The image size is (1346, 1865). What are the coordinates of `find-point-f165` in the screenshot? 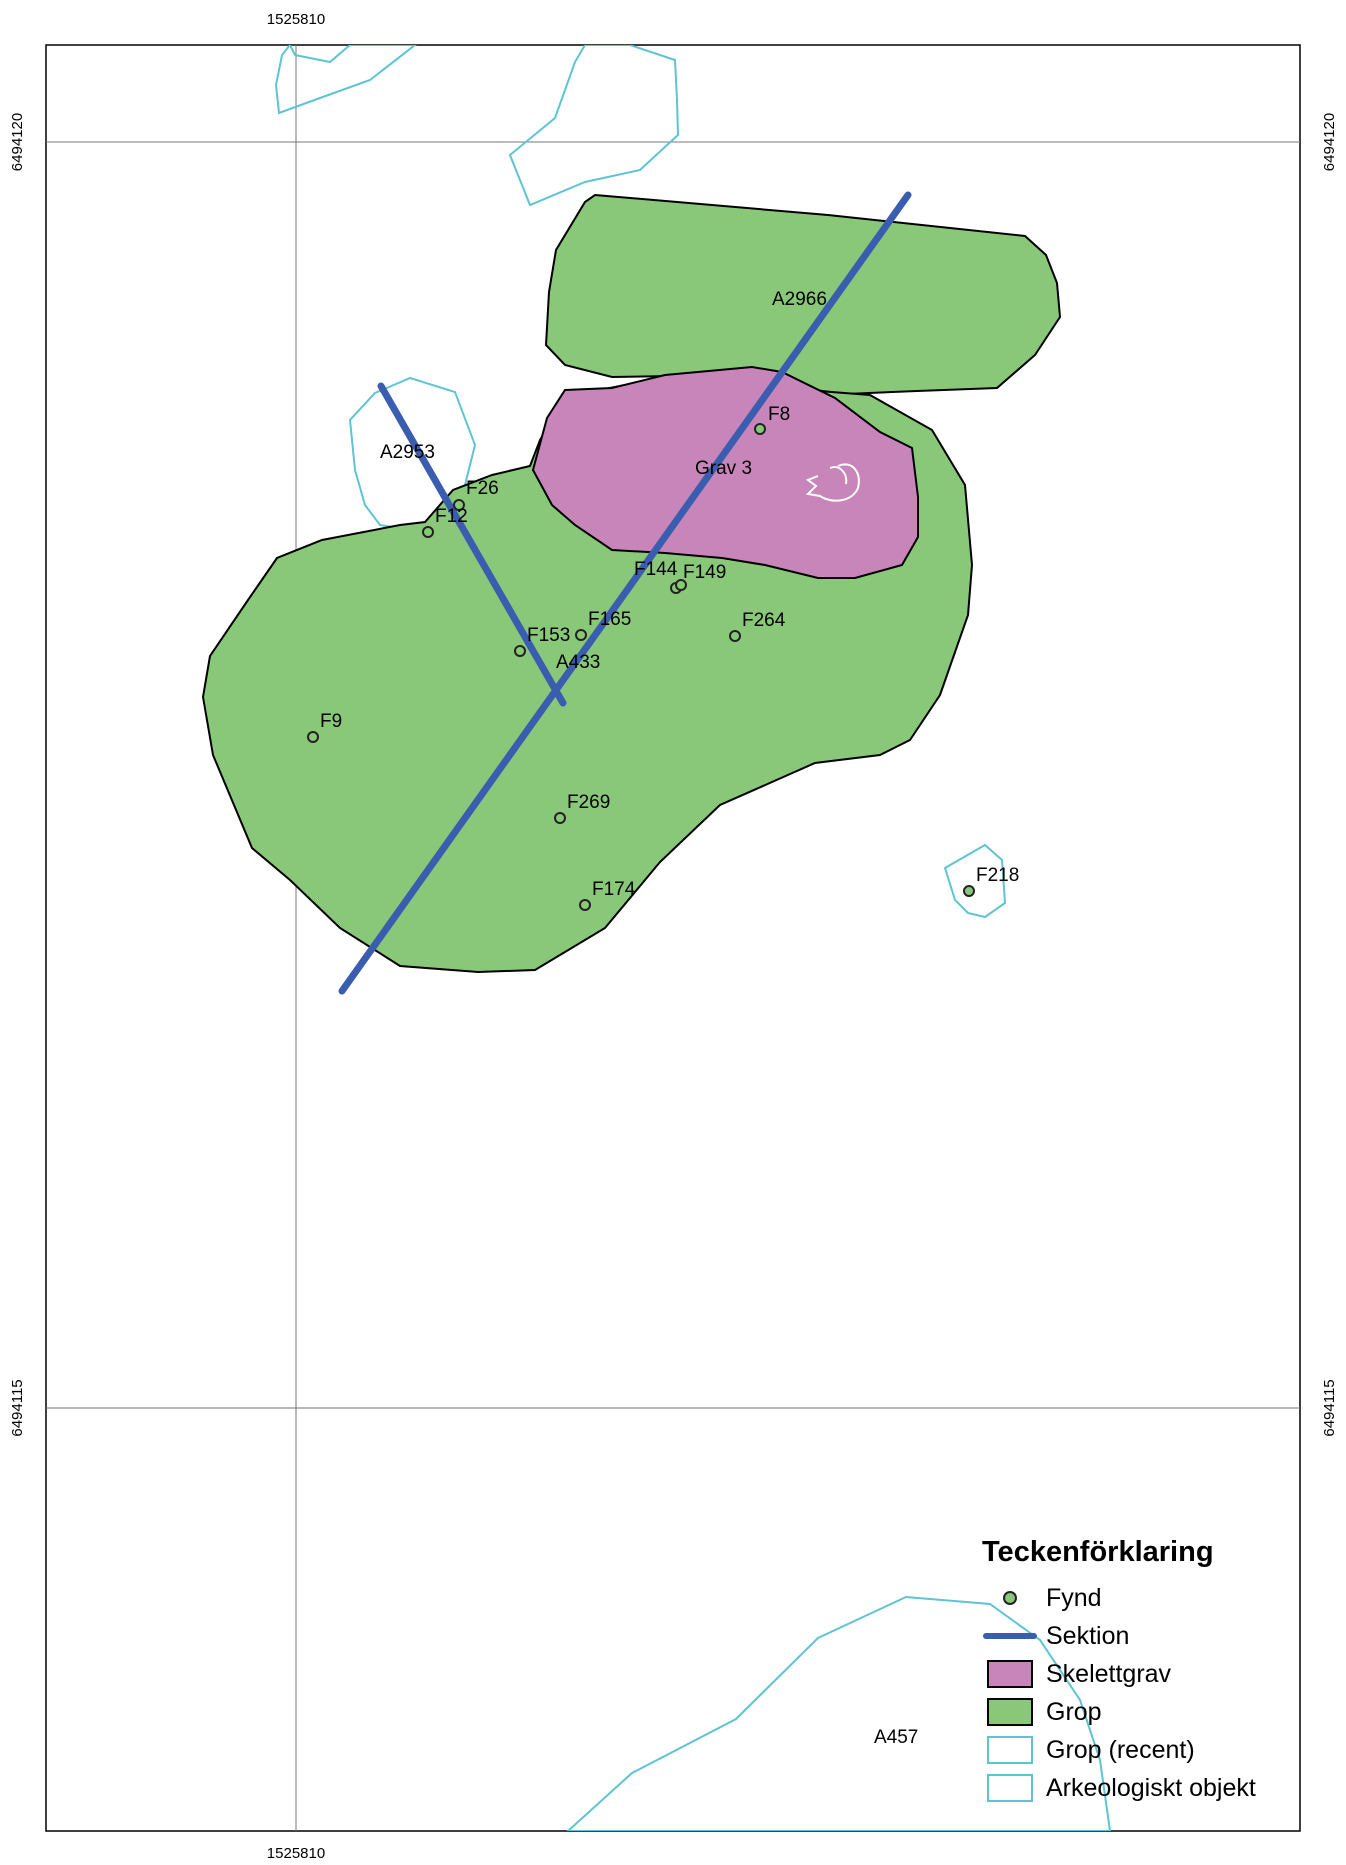 It's located at (581, 635).